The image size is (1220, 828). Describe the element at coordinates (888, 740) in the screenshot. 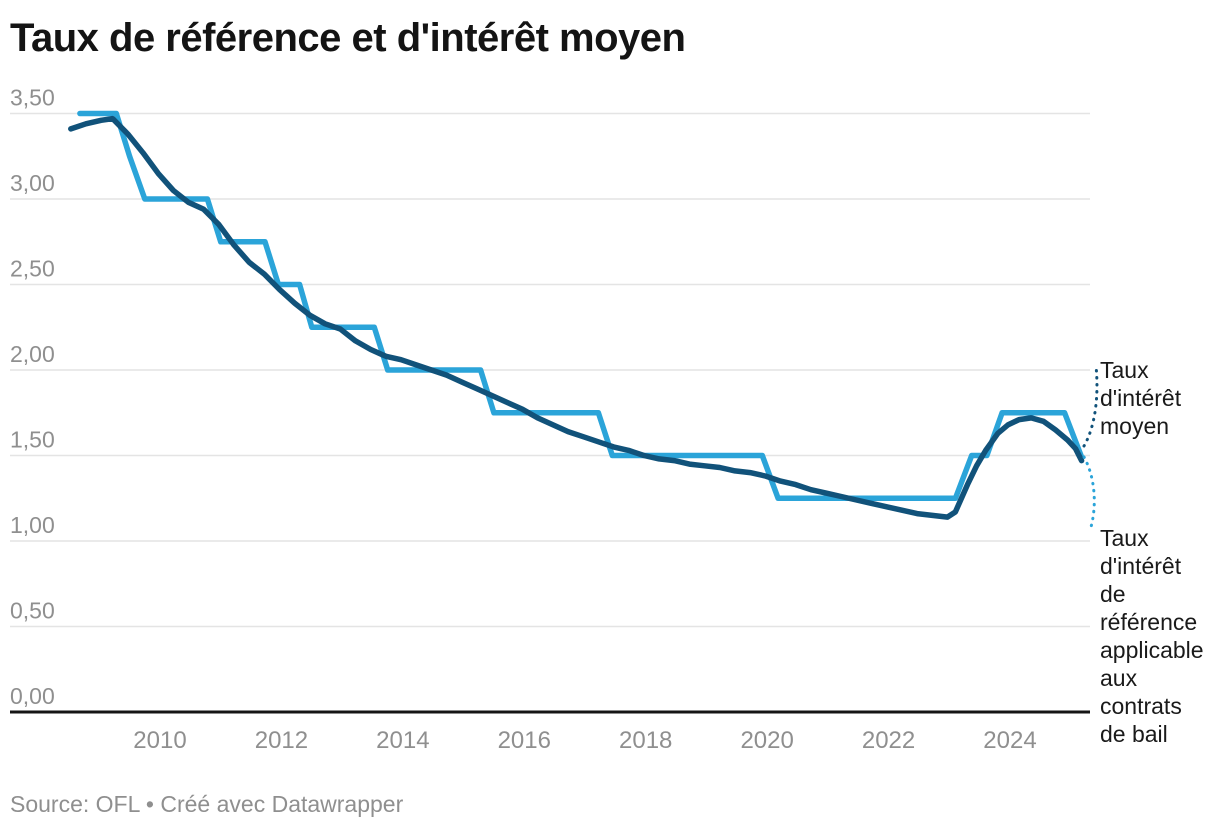

I see `x-tick-label: 2022` at that location.